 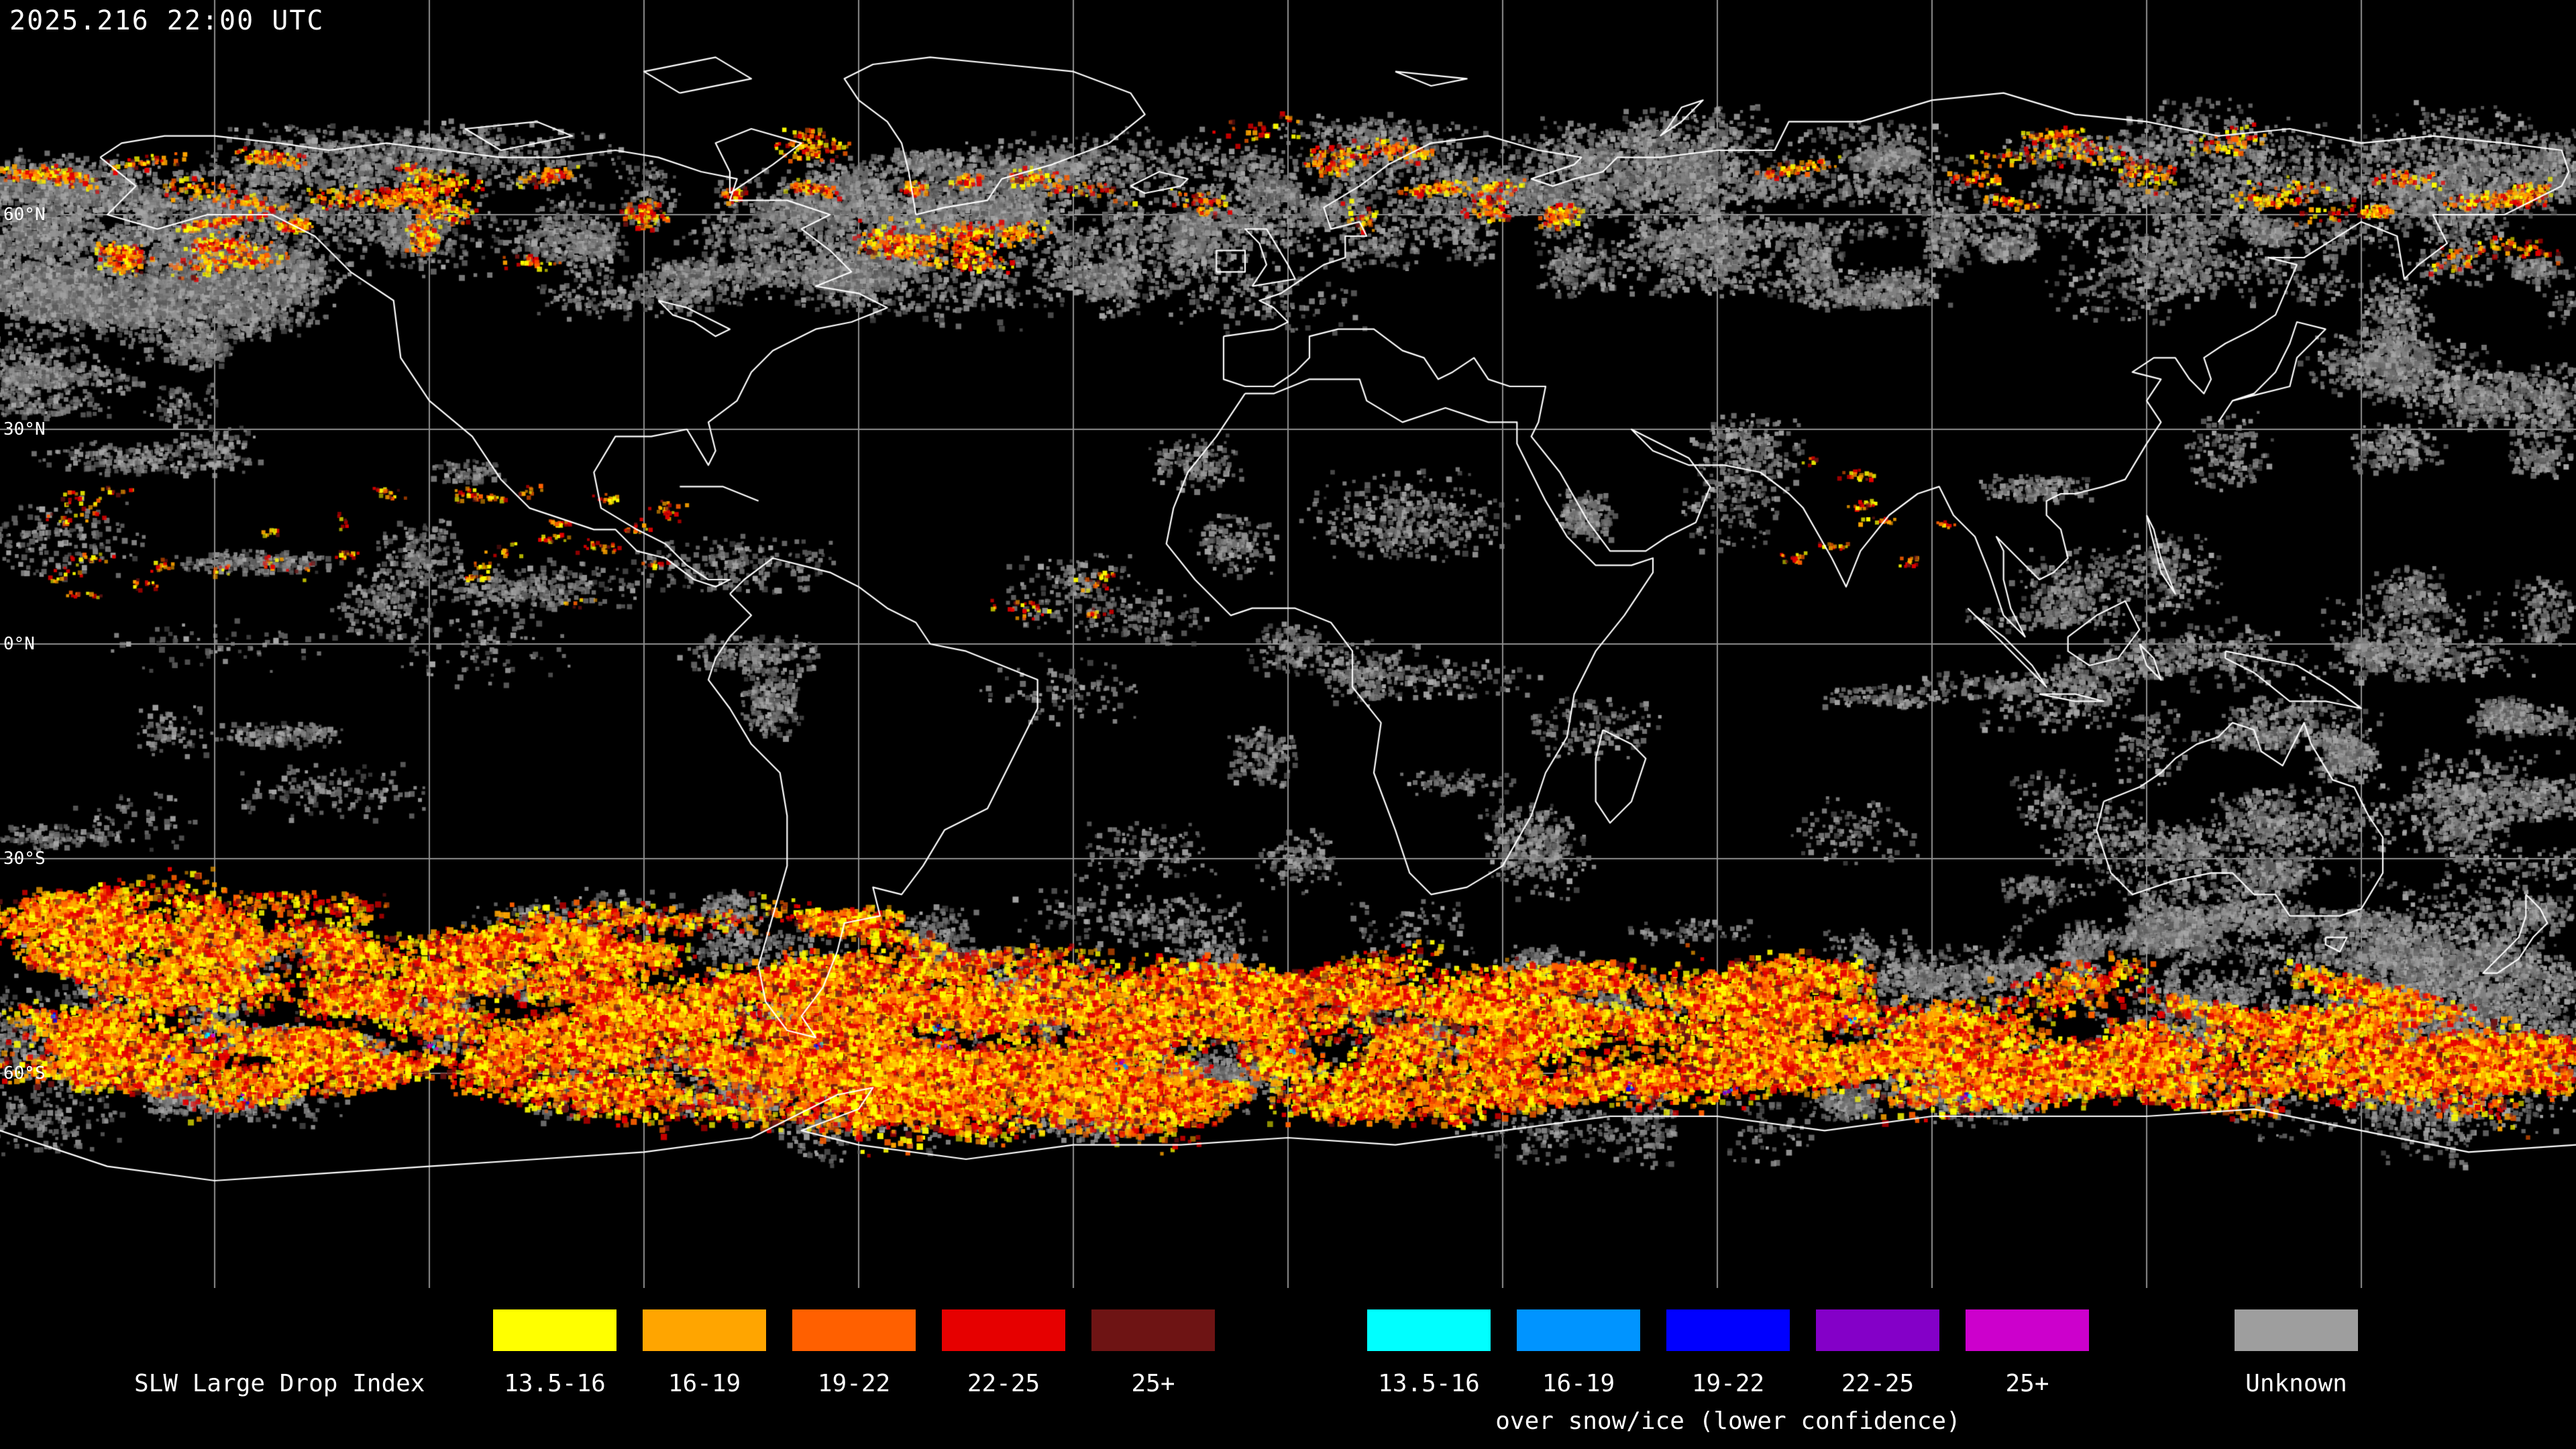 I want to click on latitude-label-60s: 60°S, so click(x=24, y=1073).